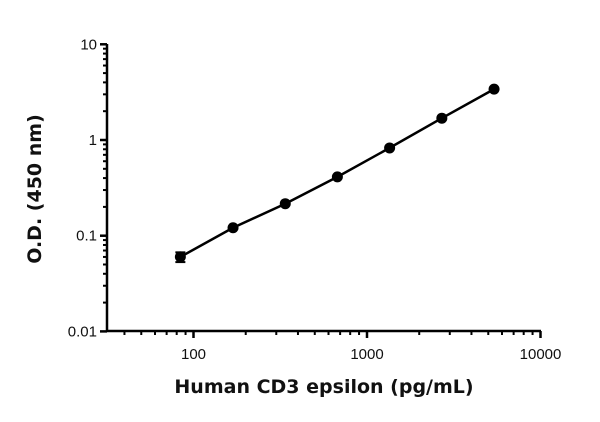 Image resolution: width=600 pixels, height=422 pixels. I want to click on y-tick-label: 1, so click(93, 140).